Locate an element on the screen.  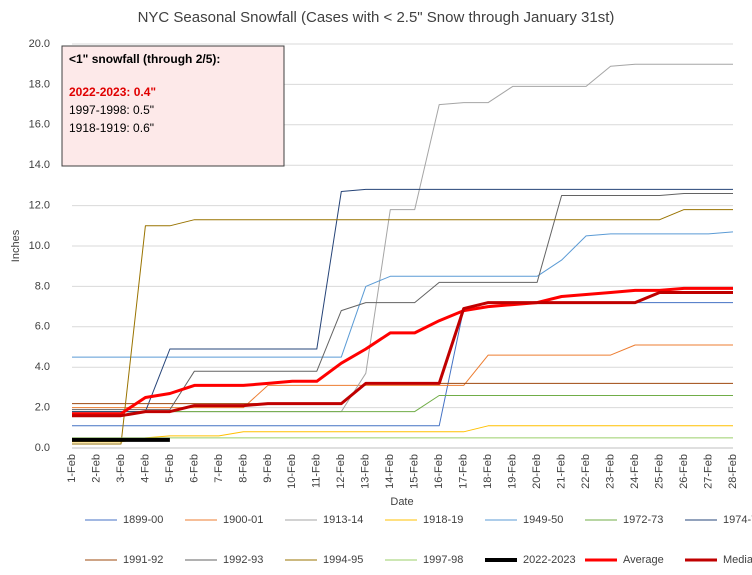
y-tick-label: 2.0 is located at coordinates (42, 408).